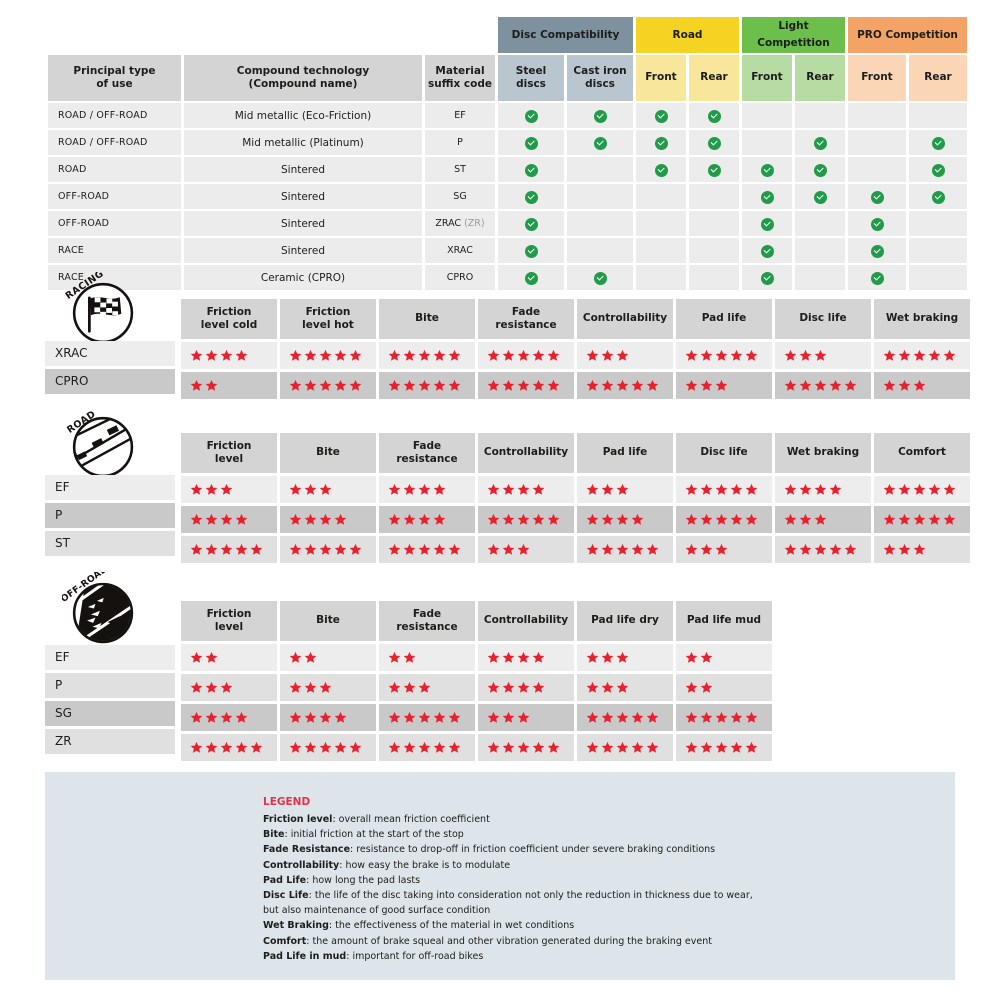 This screenshot has width=1000, height=1000. Describe the element at coordinates (922, 453) in the screenshot. I see `col-header-comfort: Comfort` at that location.